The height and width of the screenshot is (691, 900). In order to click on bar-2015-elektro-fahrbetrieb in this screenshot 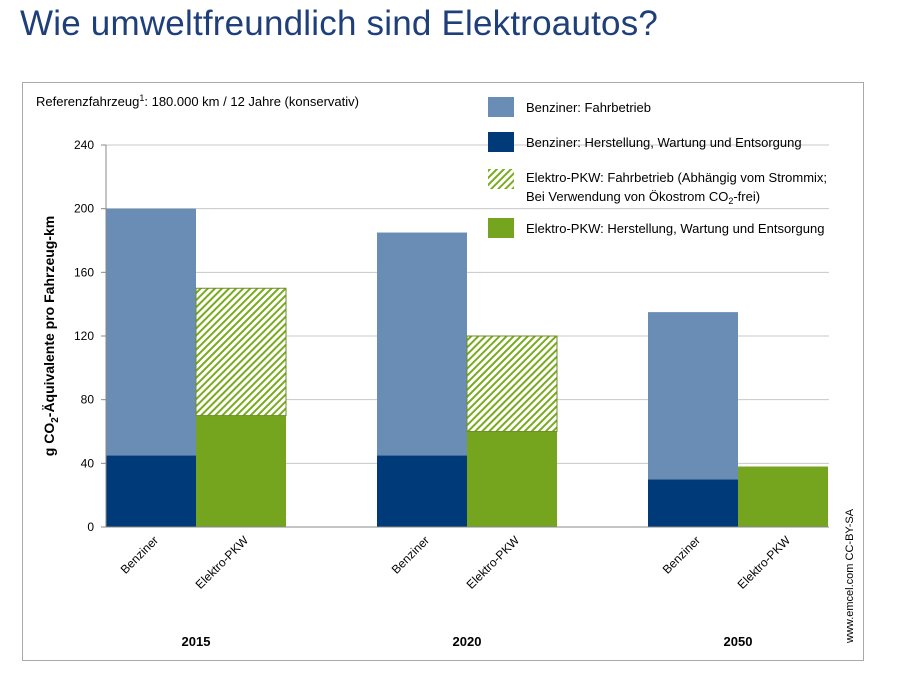, I will do `click(241, 352)`.